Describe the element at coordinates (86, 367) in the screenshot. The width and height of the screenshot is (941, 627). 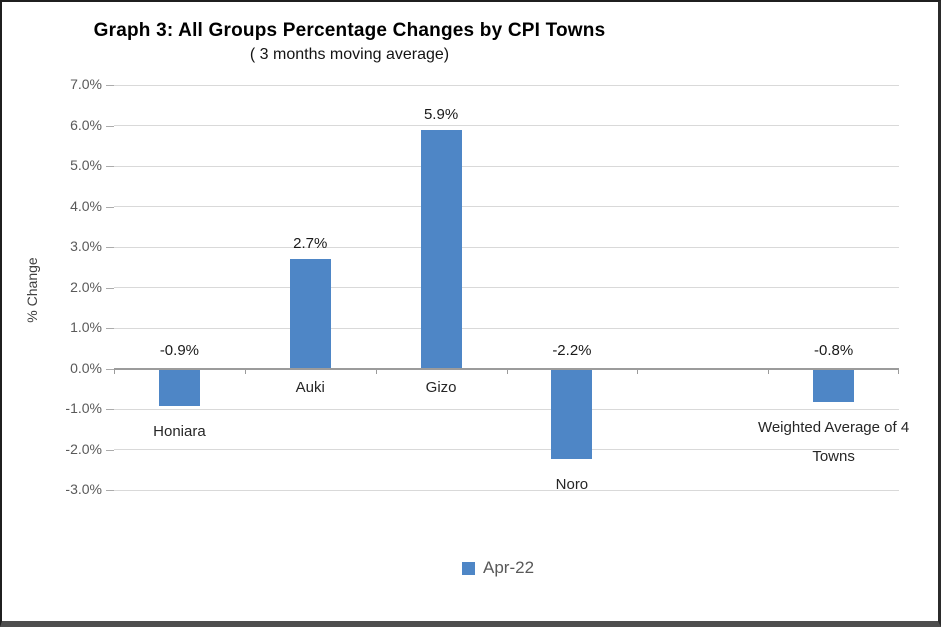
I see `y-tick-label: 0.0%` at that location.